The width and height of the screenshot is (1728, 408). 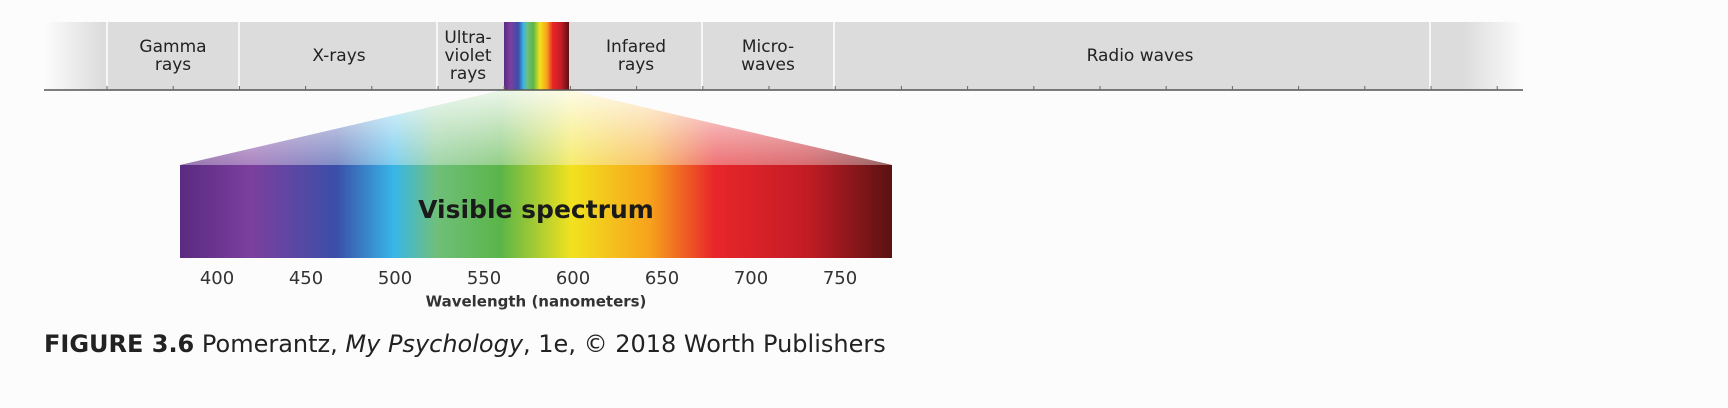 What do you see at coordinates (434, 344) in the screenshot?
I see `book-title: My Psychology` at bounding box center [434, 344].